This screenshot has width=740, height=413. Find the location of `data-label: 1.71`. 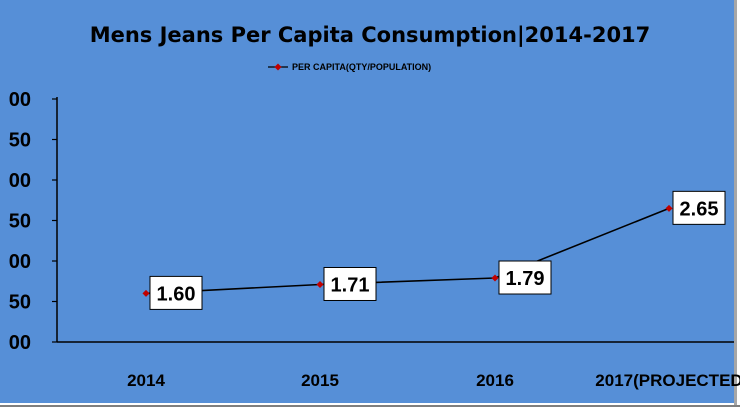

data-label: 1.71 is located at coordinates (350, 285).